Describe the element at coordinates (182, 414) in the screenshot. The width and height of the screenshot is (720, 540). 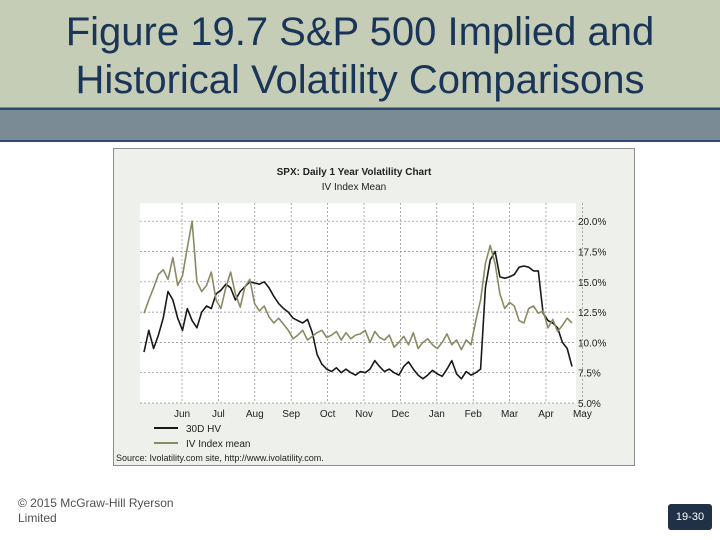
I see `x-tick-label: Jun` at that location.